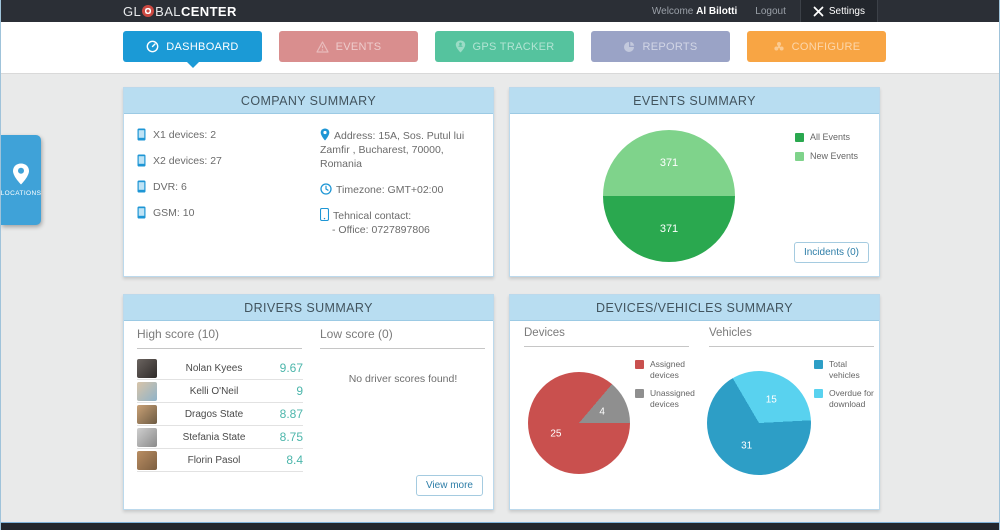 This screenshot has height=530, width=1000. What do you see at coordinates (132, 11) in the screenshot?
I see `logo-text-gl: GL` at bounding box center [132, 11].